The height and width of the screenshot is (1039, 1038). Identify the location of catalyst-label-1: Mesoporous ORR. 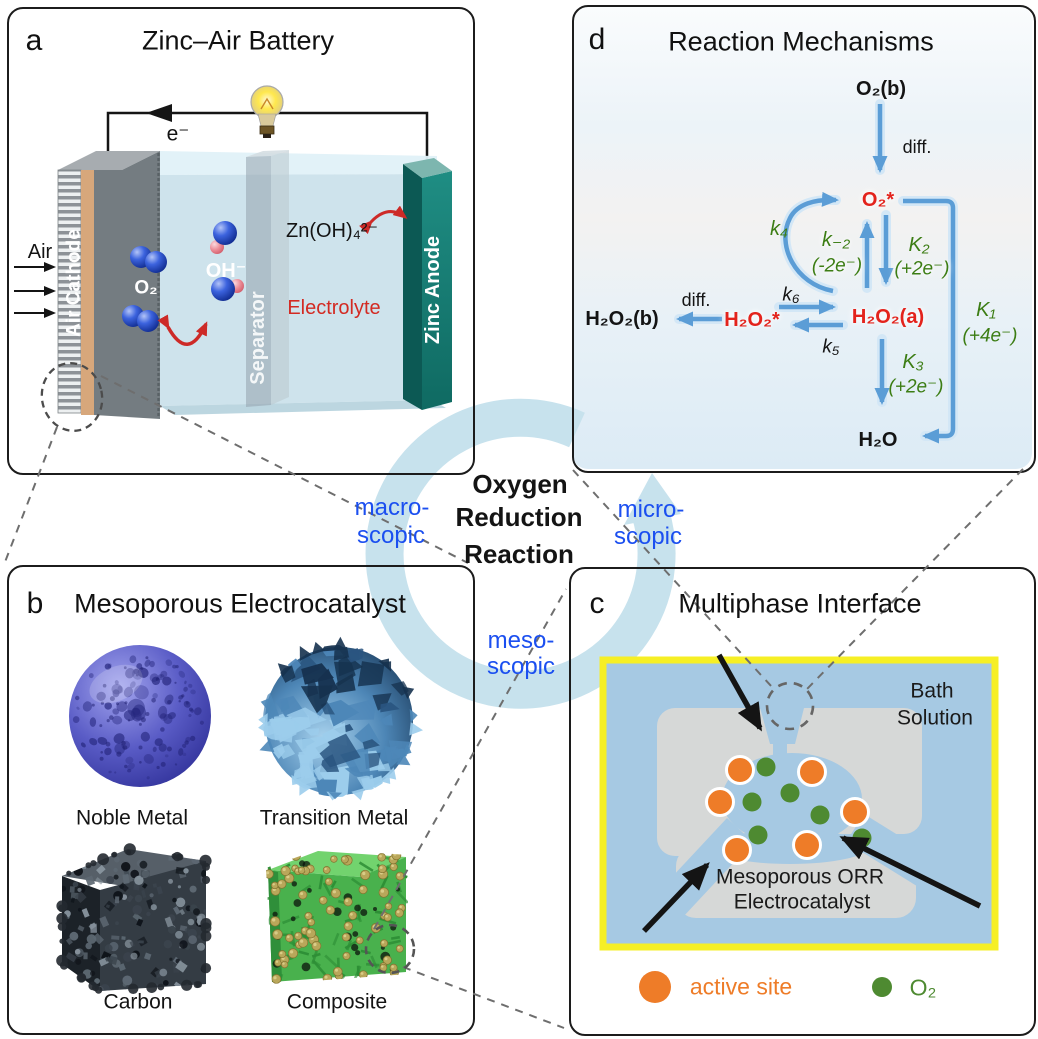
(800, 877).